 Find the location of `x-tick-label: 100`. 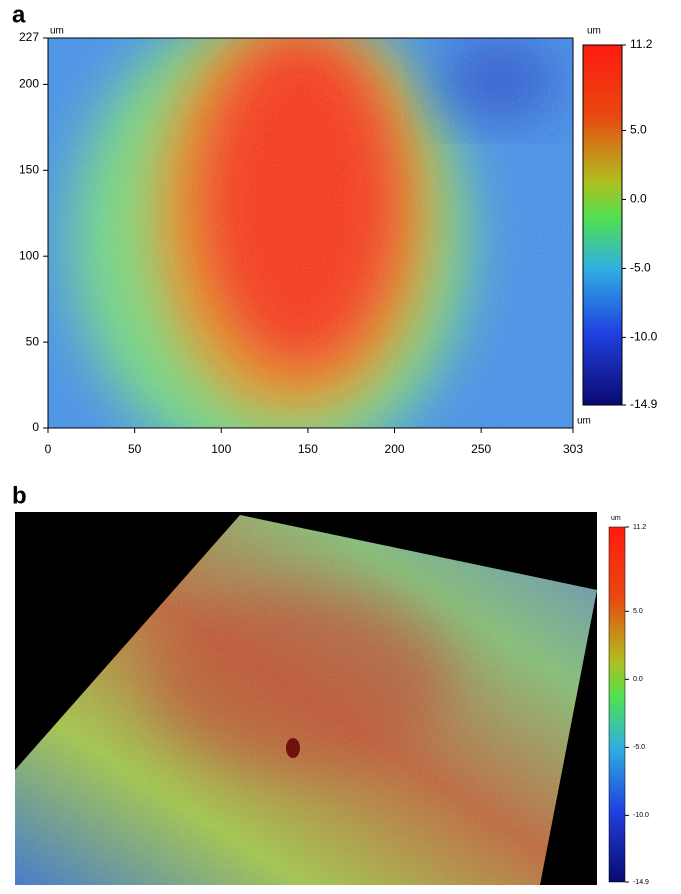

x-tick-label: 100 is located at coordinates (221, 449).